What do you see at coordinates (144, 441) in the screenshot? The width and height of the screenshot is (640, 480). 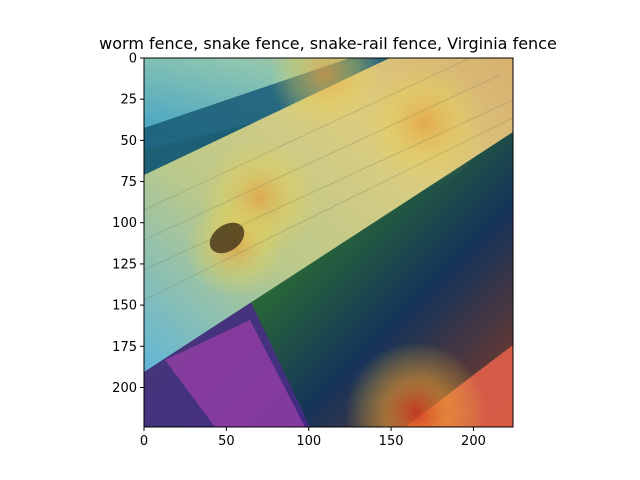 I see `x-tick-label: 0` at bounding box center [144, 441].